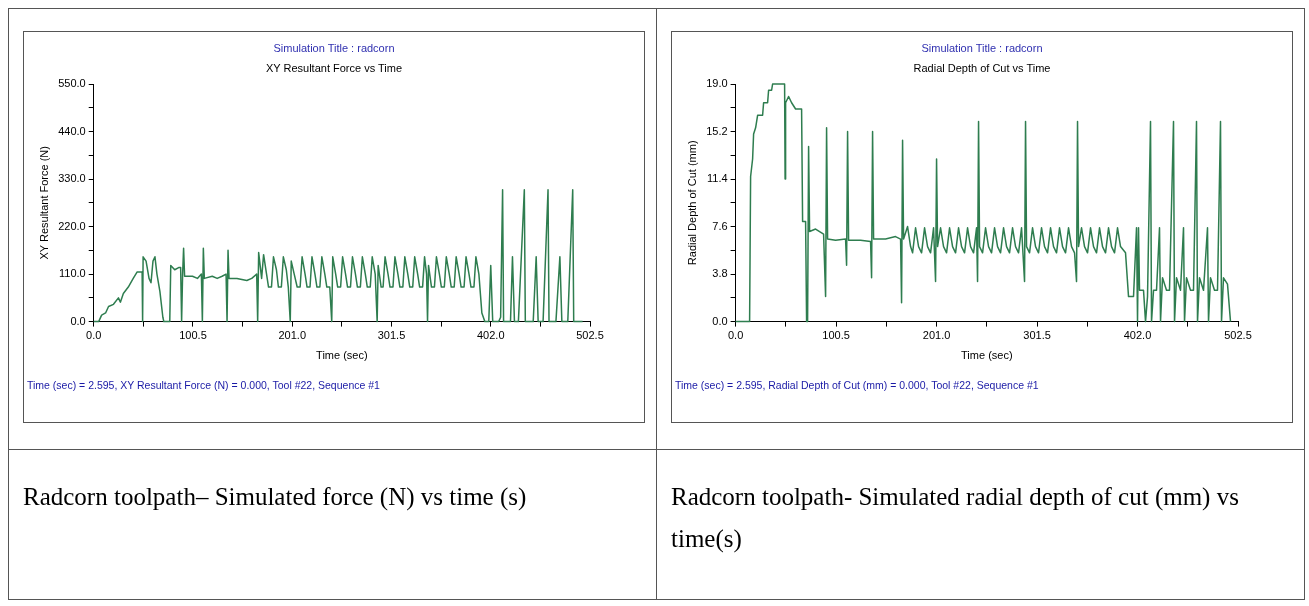  Describe the element at coordinates (691, 203) in the screenshot. I see `y-axis-title: Radial Depth of Cut (mm)` at that location.